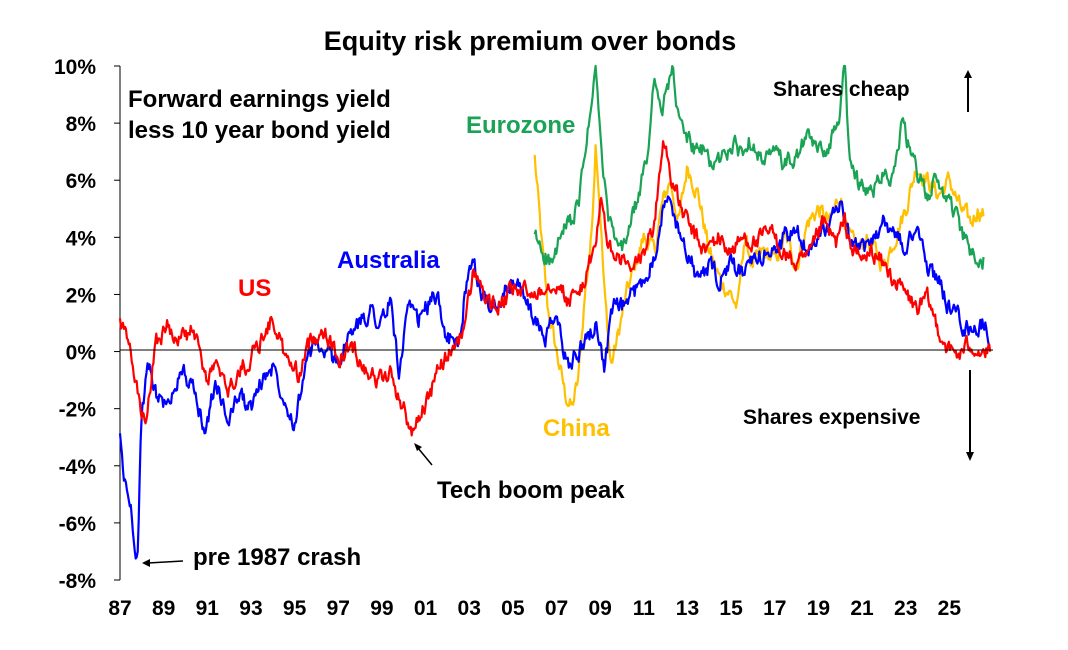 The height and width of the screenshot is (650, 1068). Describe the element at coordinates (250, 608) in the screenshot. I see `x-tick-label: 93` at that location.